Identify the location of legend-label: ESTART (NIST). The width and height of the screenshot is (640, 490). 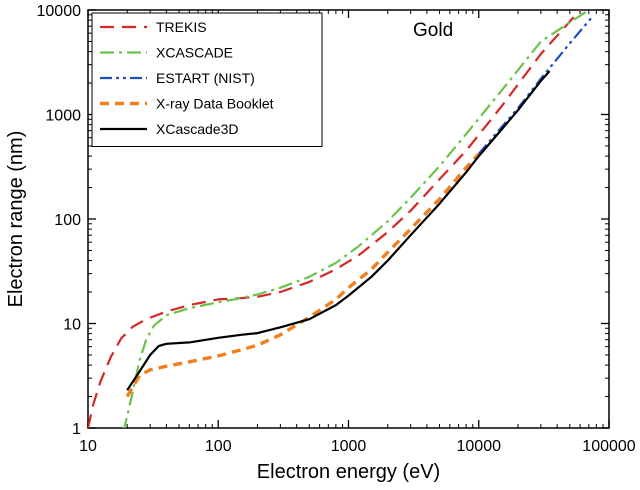
(205, 78).